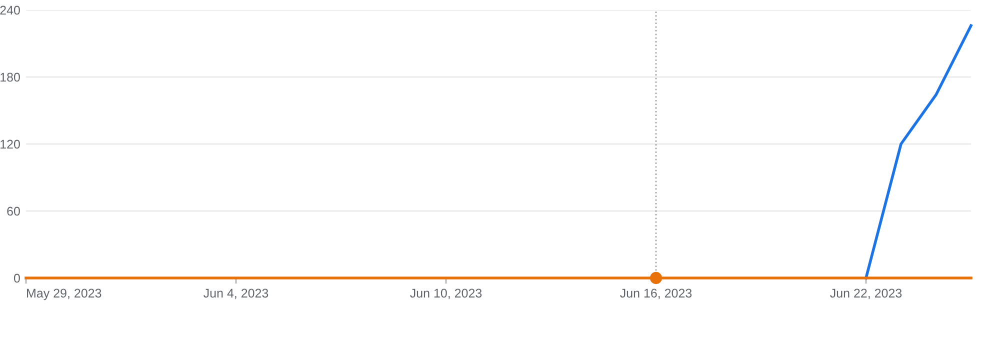  What do you see at coordinates (10, 77) in the screenshot?
I see `y-tick-label: 180` at bounding box center [10, 77].